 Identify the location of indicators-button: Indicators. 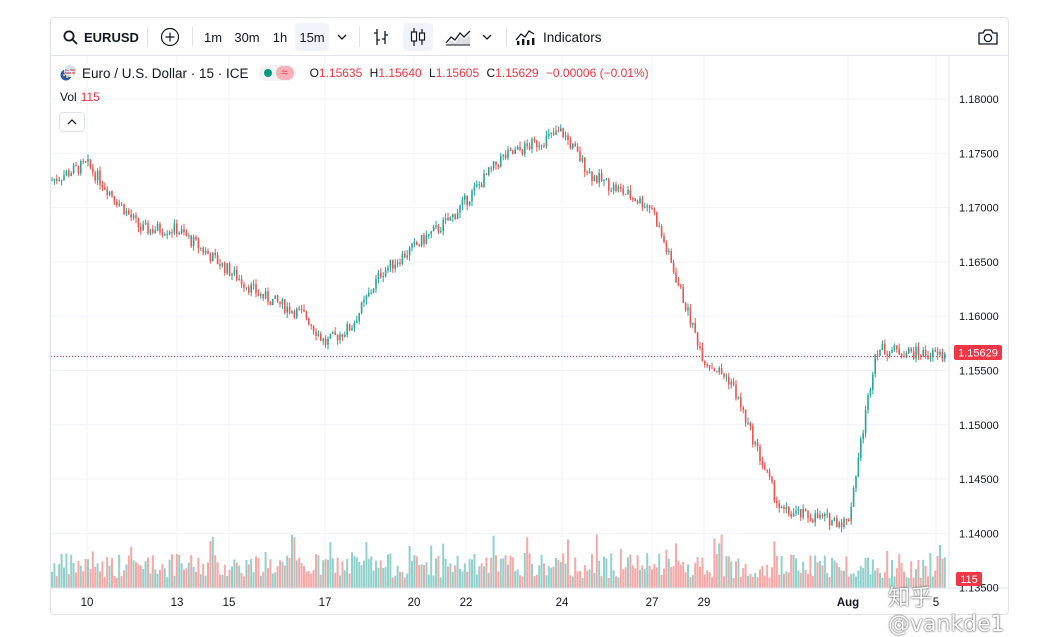
(565, 37).